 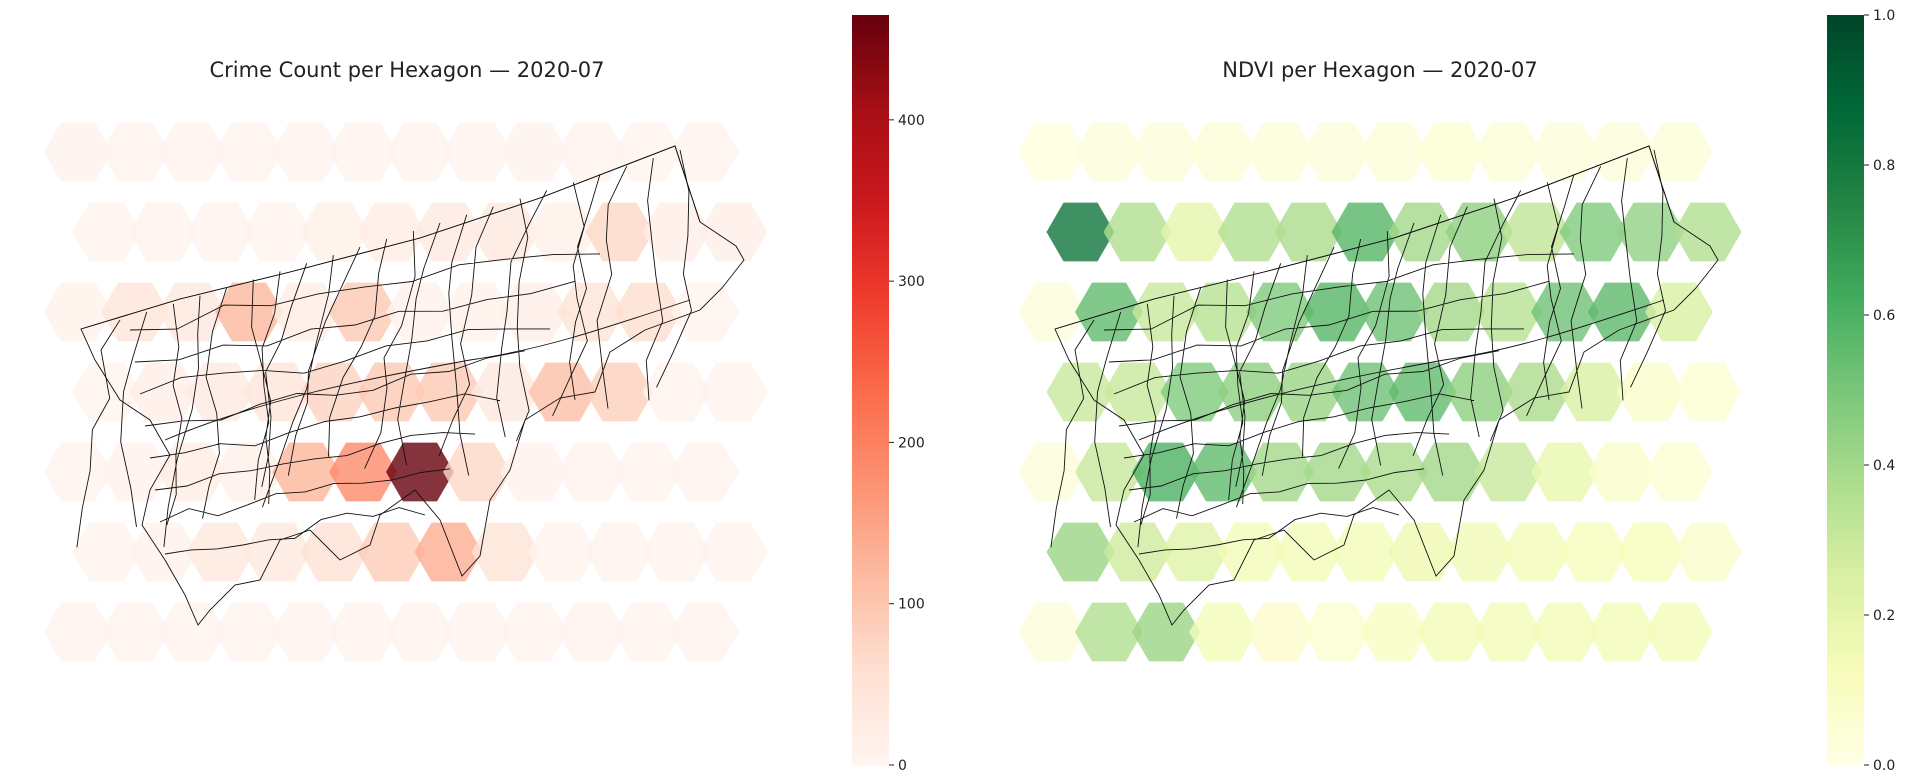 What do you see at coordinates (1508, 152) in the screenshot?
I see `hexagon-r0-c8` at bounding box center [1508, 152].